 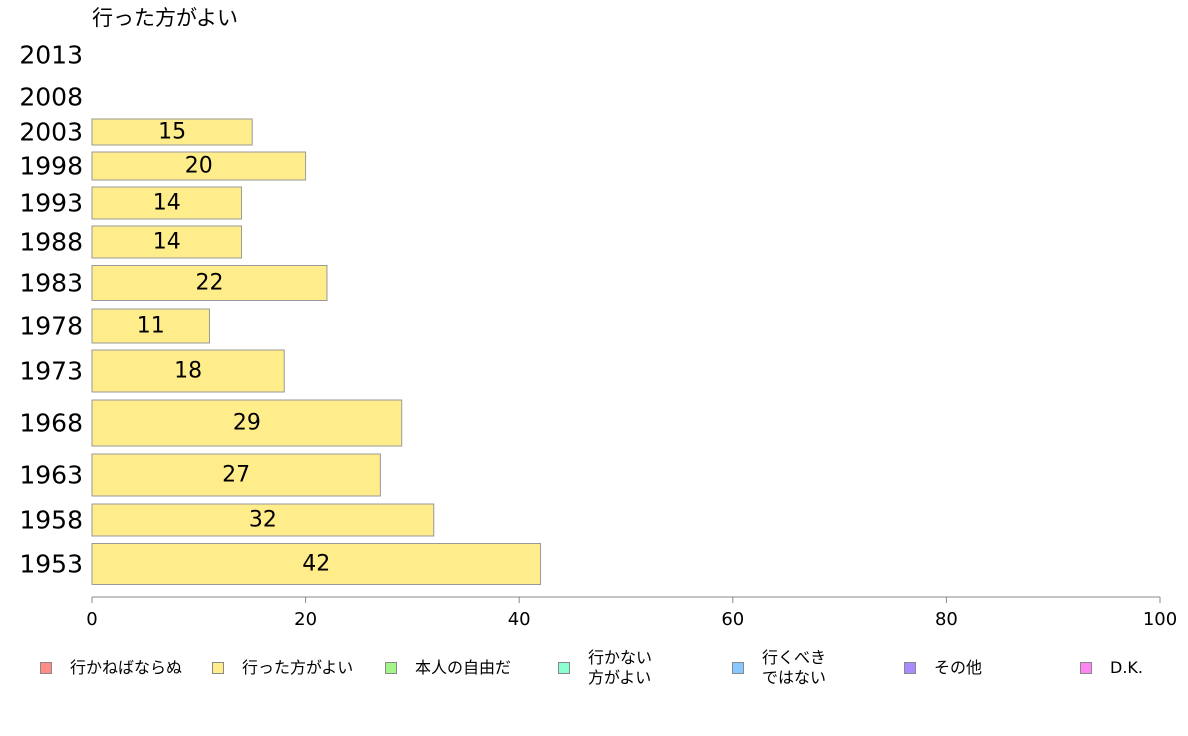 I want to click on x-axis: 0 20 40 60 80 100, so click(x=631, y=613).